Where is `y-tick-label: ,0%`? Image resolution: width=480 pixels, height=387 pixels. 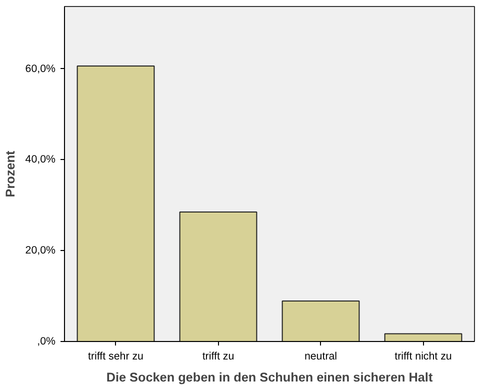
y-tick-label: ,0% is located at coordinates (46, 342).